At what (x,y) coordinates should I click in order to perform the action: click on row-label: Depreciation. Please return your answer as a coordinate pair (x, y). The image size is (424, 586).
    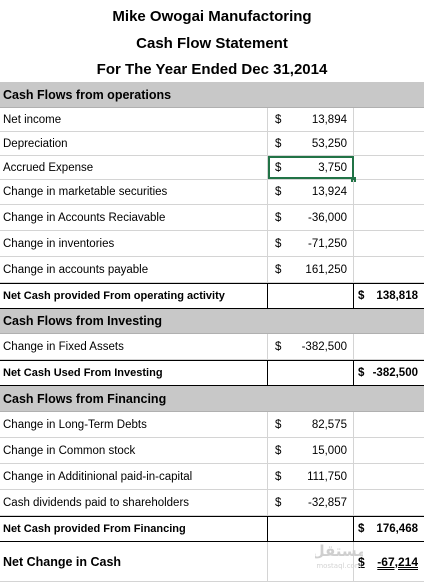
    Looking at the image, I should click on (134, 143).